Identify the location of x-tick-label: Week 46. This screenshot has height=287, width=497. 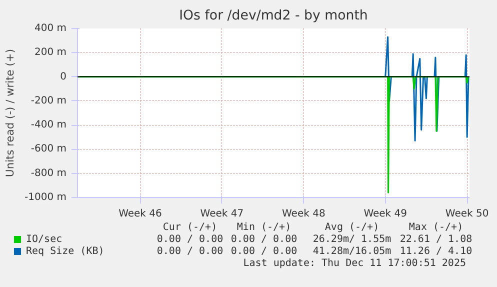
(140, 214).